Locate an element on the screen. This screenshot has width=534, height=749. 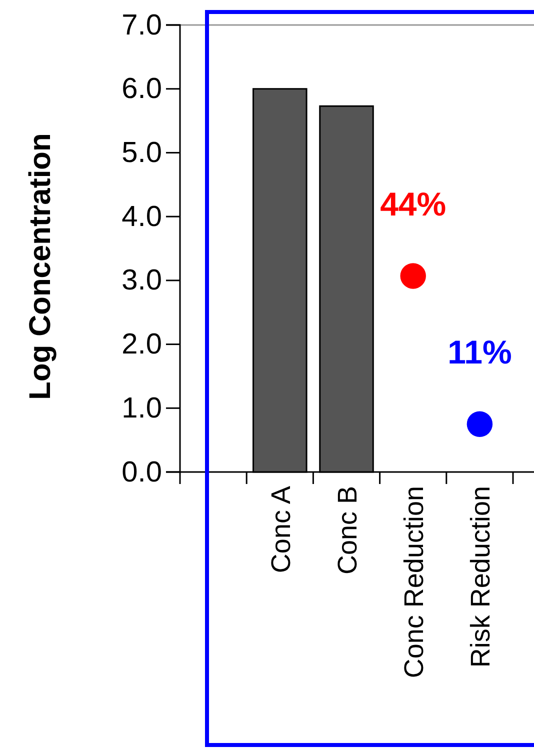
y-tick-label: 1.0 is located at coordinates (142, 408).